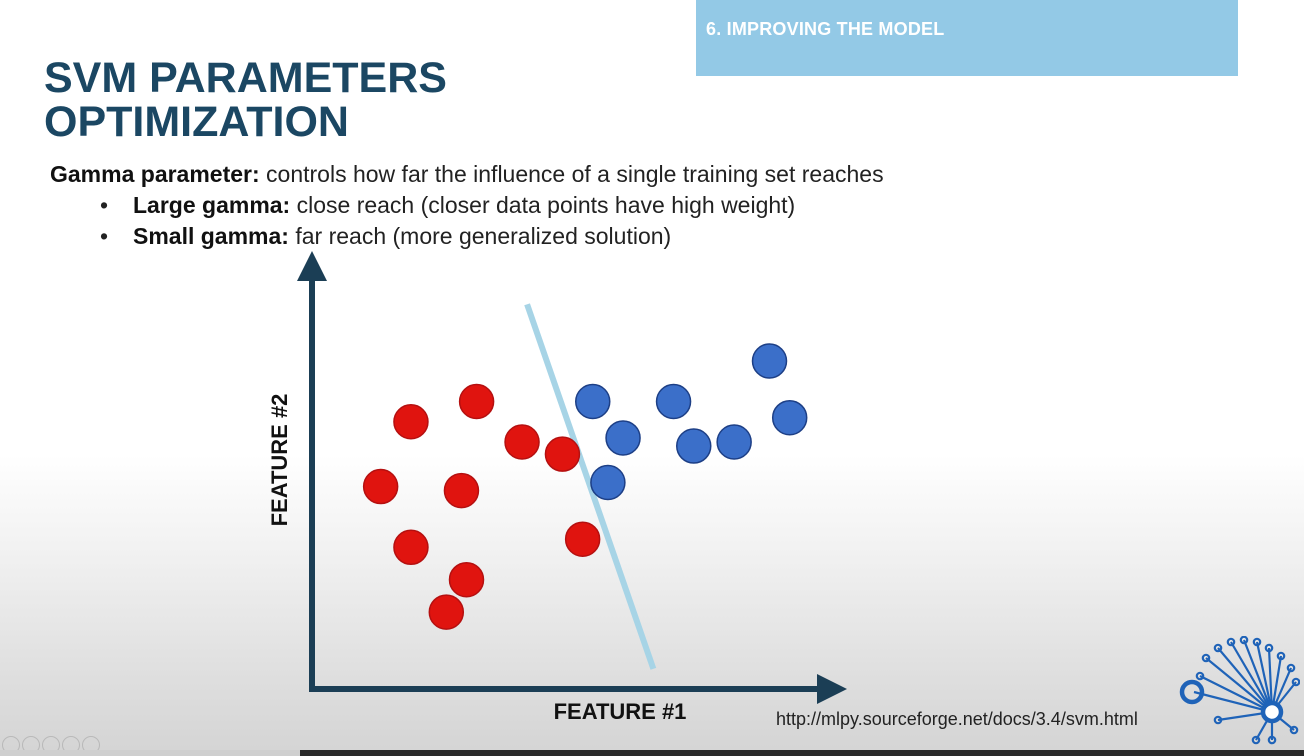  Describe the element at coordinates (825, 29) in the screenshot. I see `section-label: 6. IMPROVING THE MODEL` at that location.